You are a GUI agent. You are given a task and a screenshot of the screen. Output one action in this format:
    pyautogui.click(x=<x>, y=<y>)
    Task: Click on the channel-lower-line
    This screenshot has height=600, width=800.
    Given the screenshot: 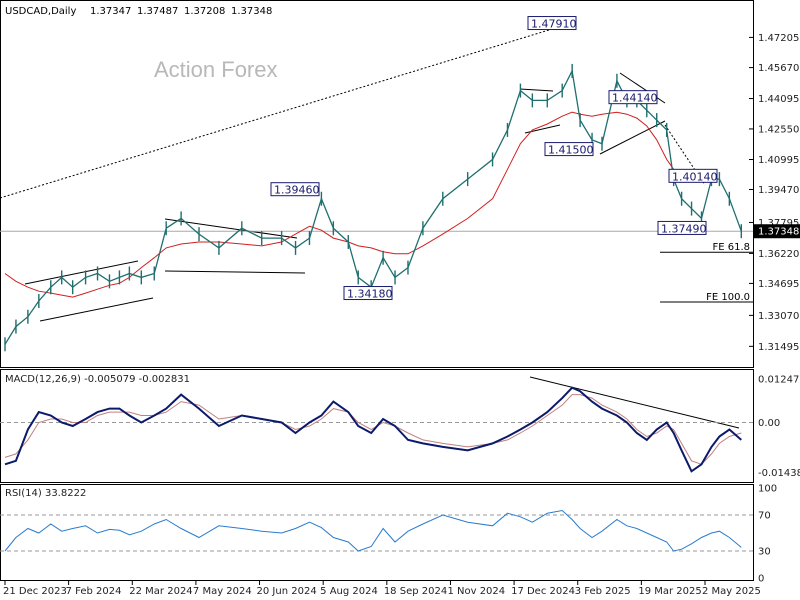 What is the action you would take?
    pyautogui.click(x=96, y=309)
    